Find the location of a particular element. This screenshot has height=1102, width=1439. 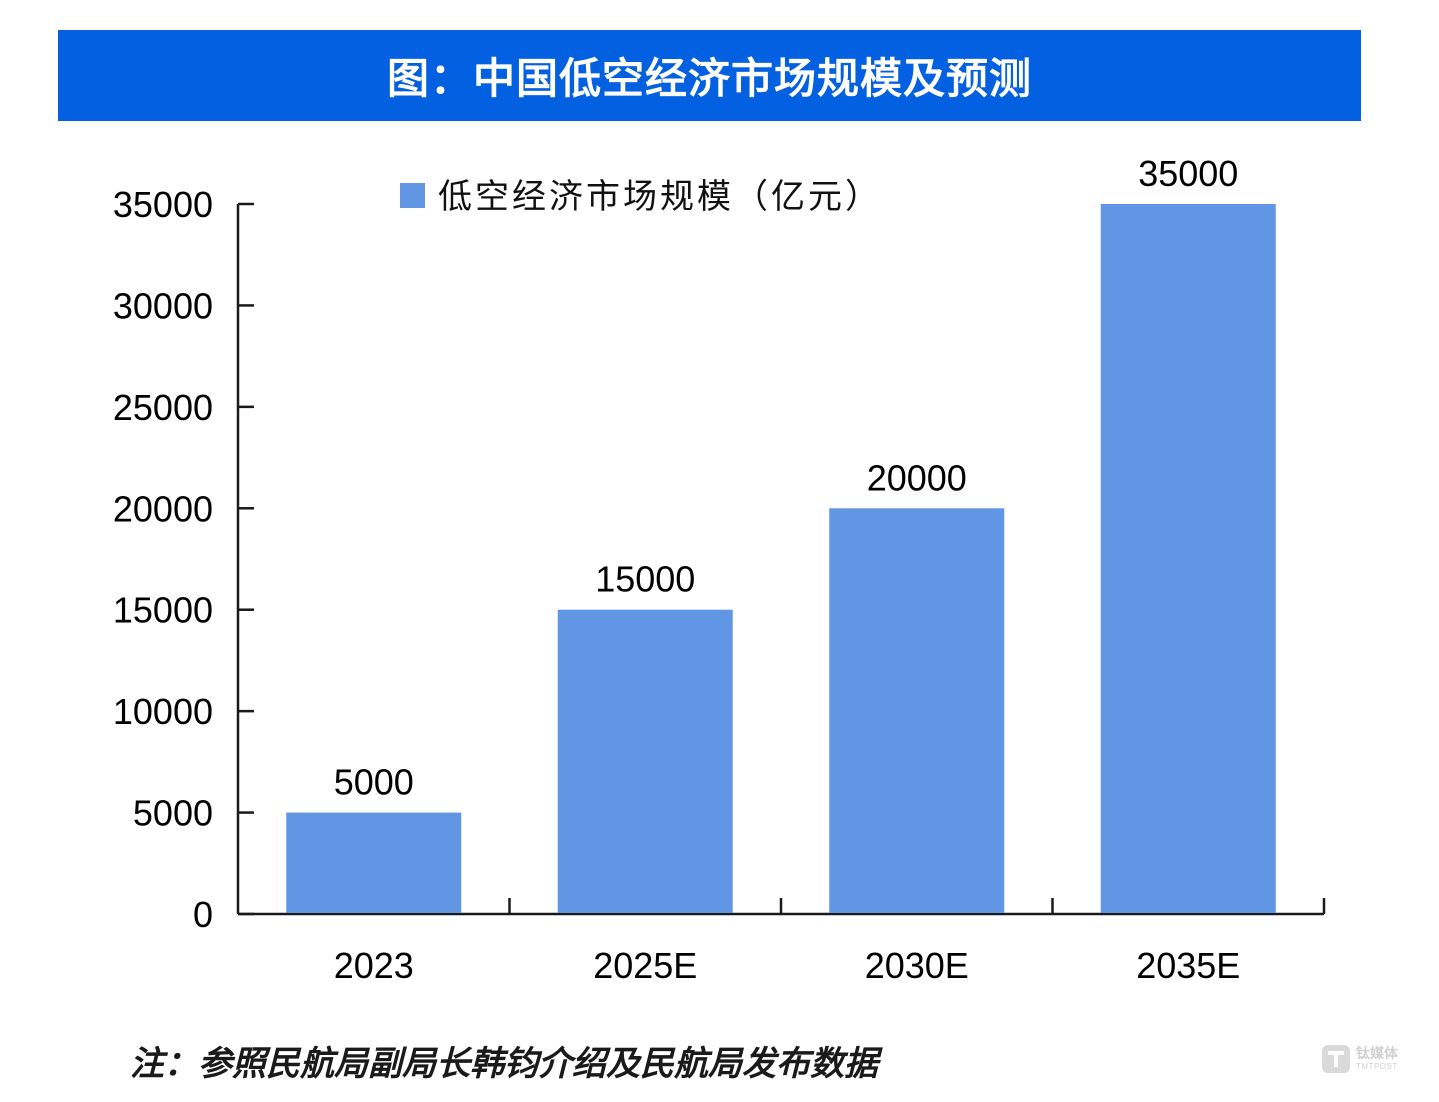

x-axis: 2023 2025E 2030E 2035E is located at coordinates (782, 942).